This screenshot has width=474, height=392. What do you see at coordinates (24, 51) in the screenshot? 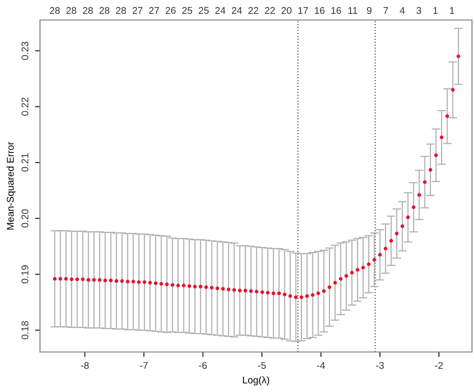
I see `y-tick-label: 0.23` at bounding box center [24, 51].